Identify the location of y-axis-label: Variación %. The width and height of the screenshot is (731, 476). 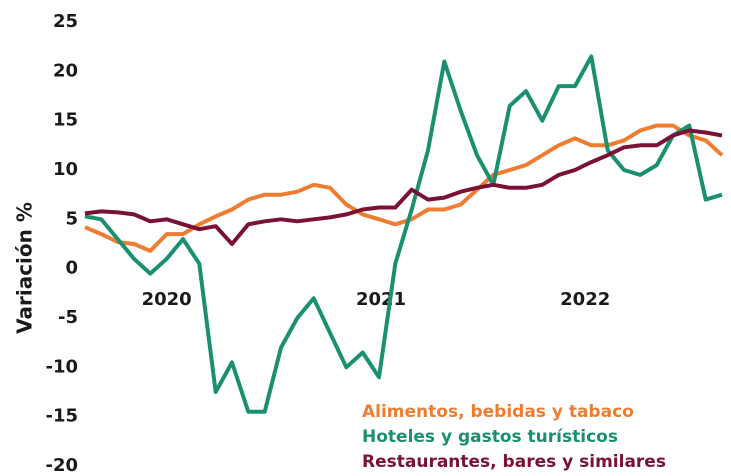
(25, 268).